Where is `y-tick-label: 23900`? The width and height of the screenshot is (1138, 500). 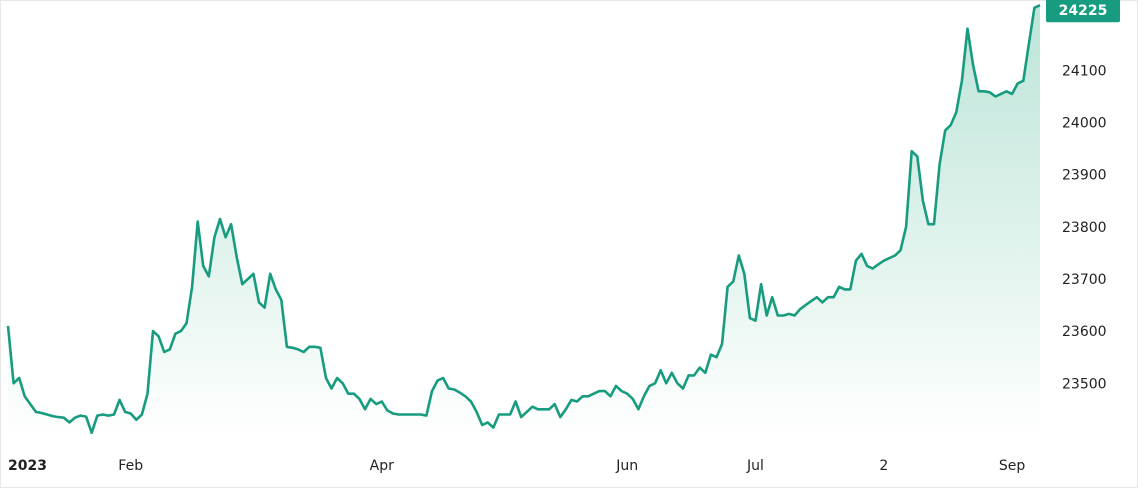 y-tick-label: 23900 is located at coordinates (1084, 176).